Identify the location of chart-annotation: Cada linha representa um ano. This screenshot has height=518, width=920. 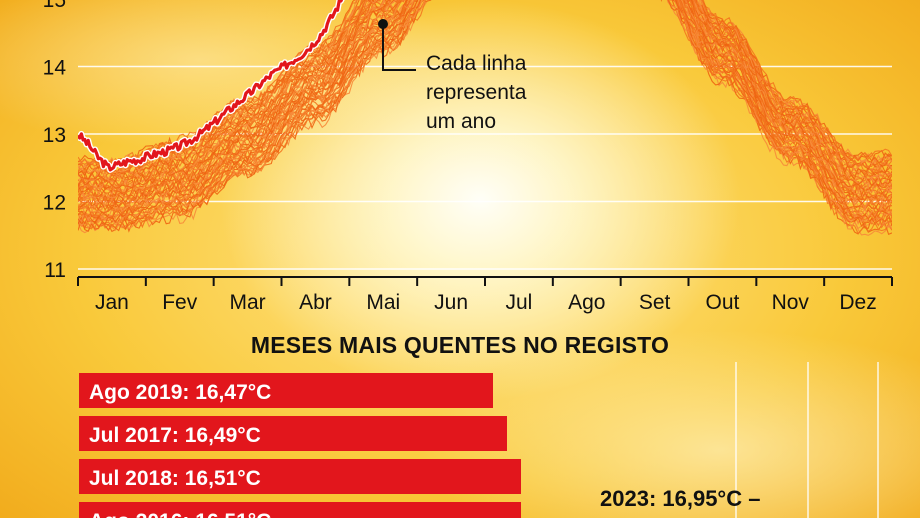
(452, 76).